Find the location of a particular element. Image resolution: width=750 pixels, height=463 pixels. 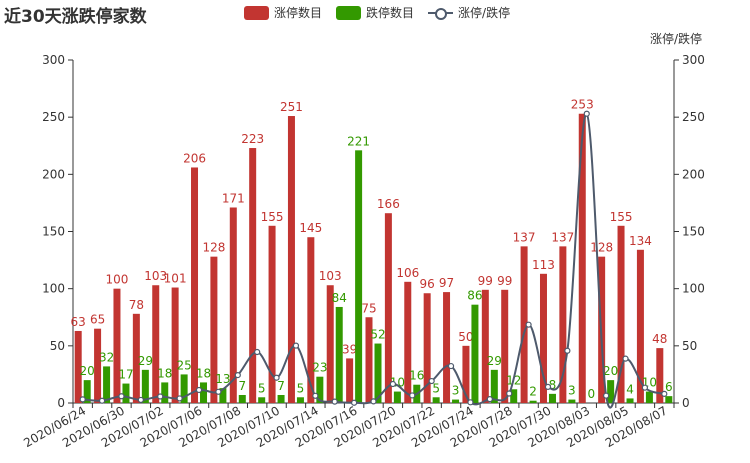

legend: 涨停数目 跌停数目 涨停/跌停 is located at coordinates (384, 12).